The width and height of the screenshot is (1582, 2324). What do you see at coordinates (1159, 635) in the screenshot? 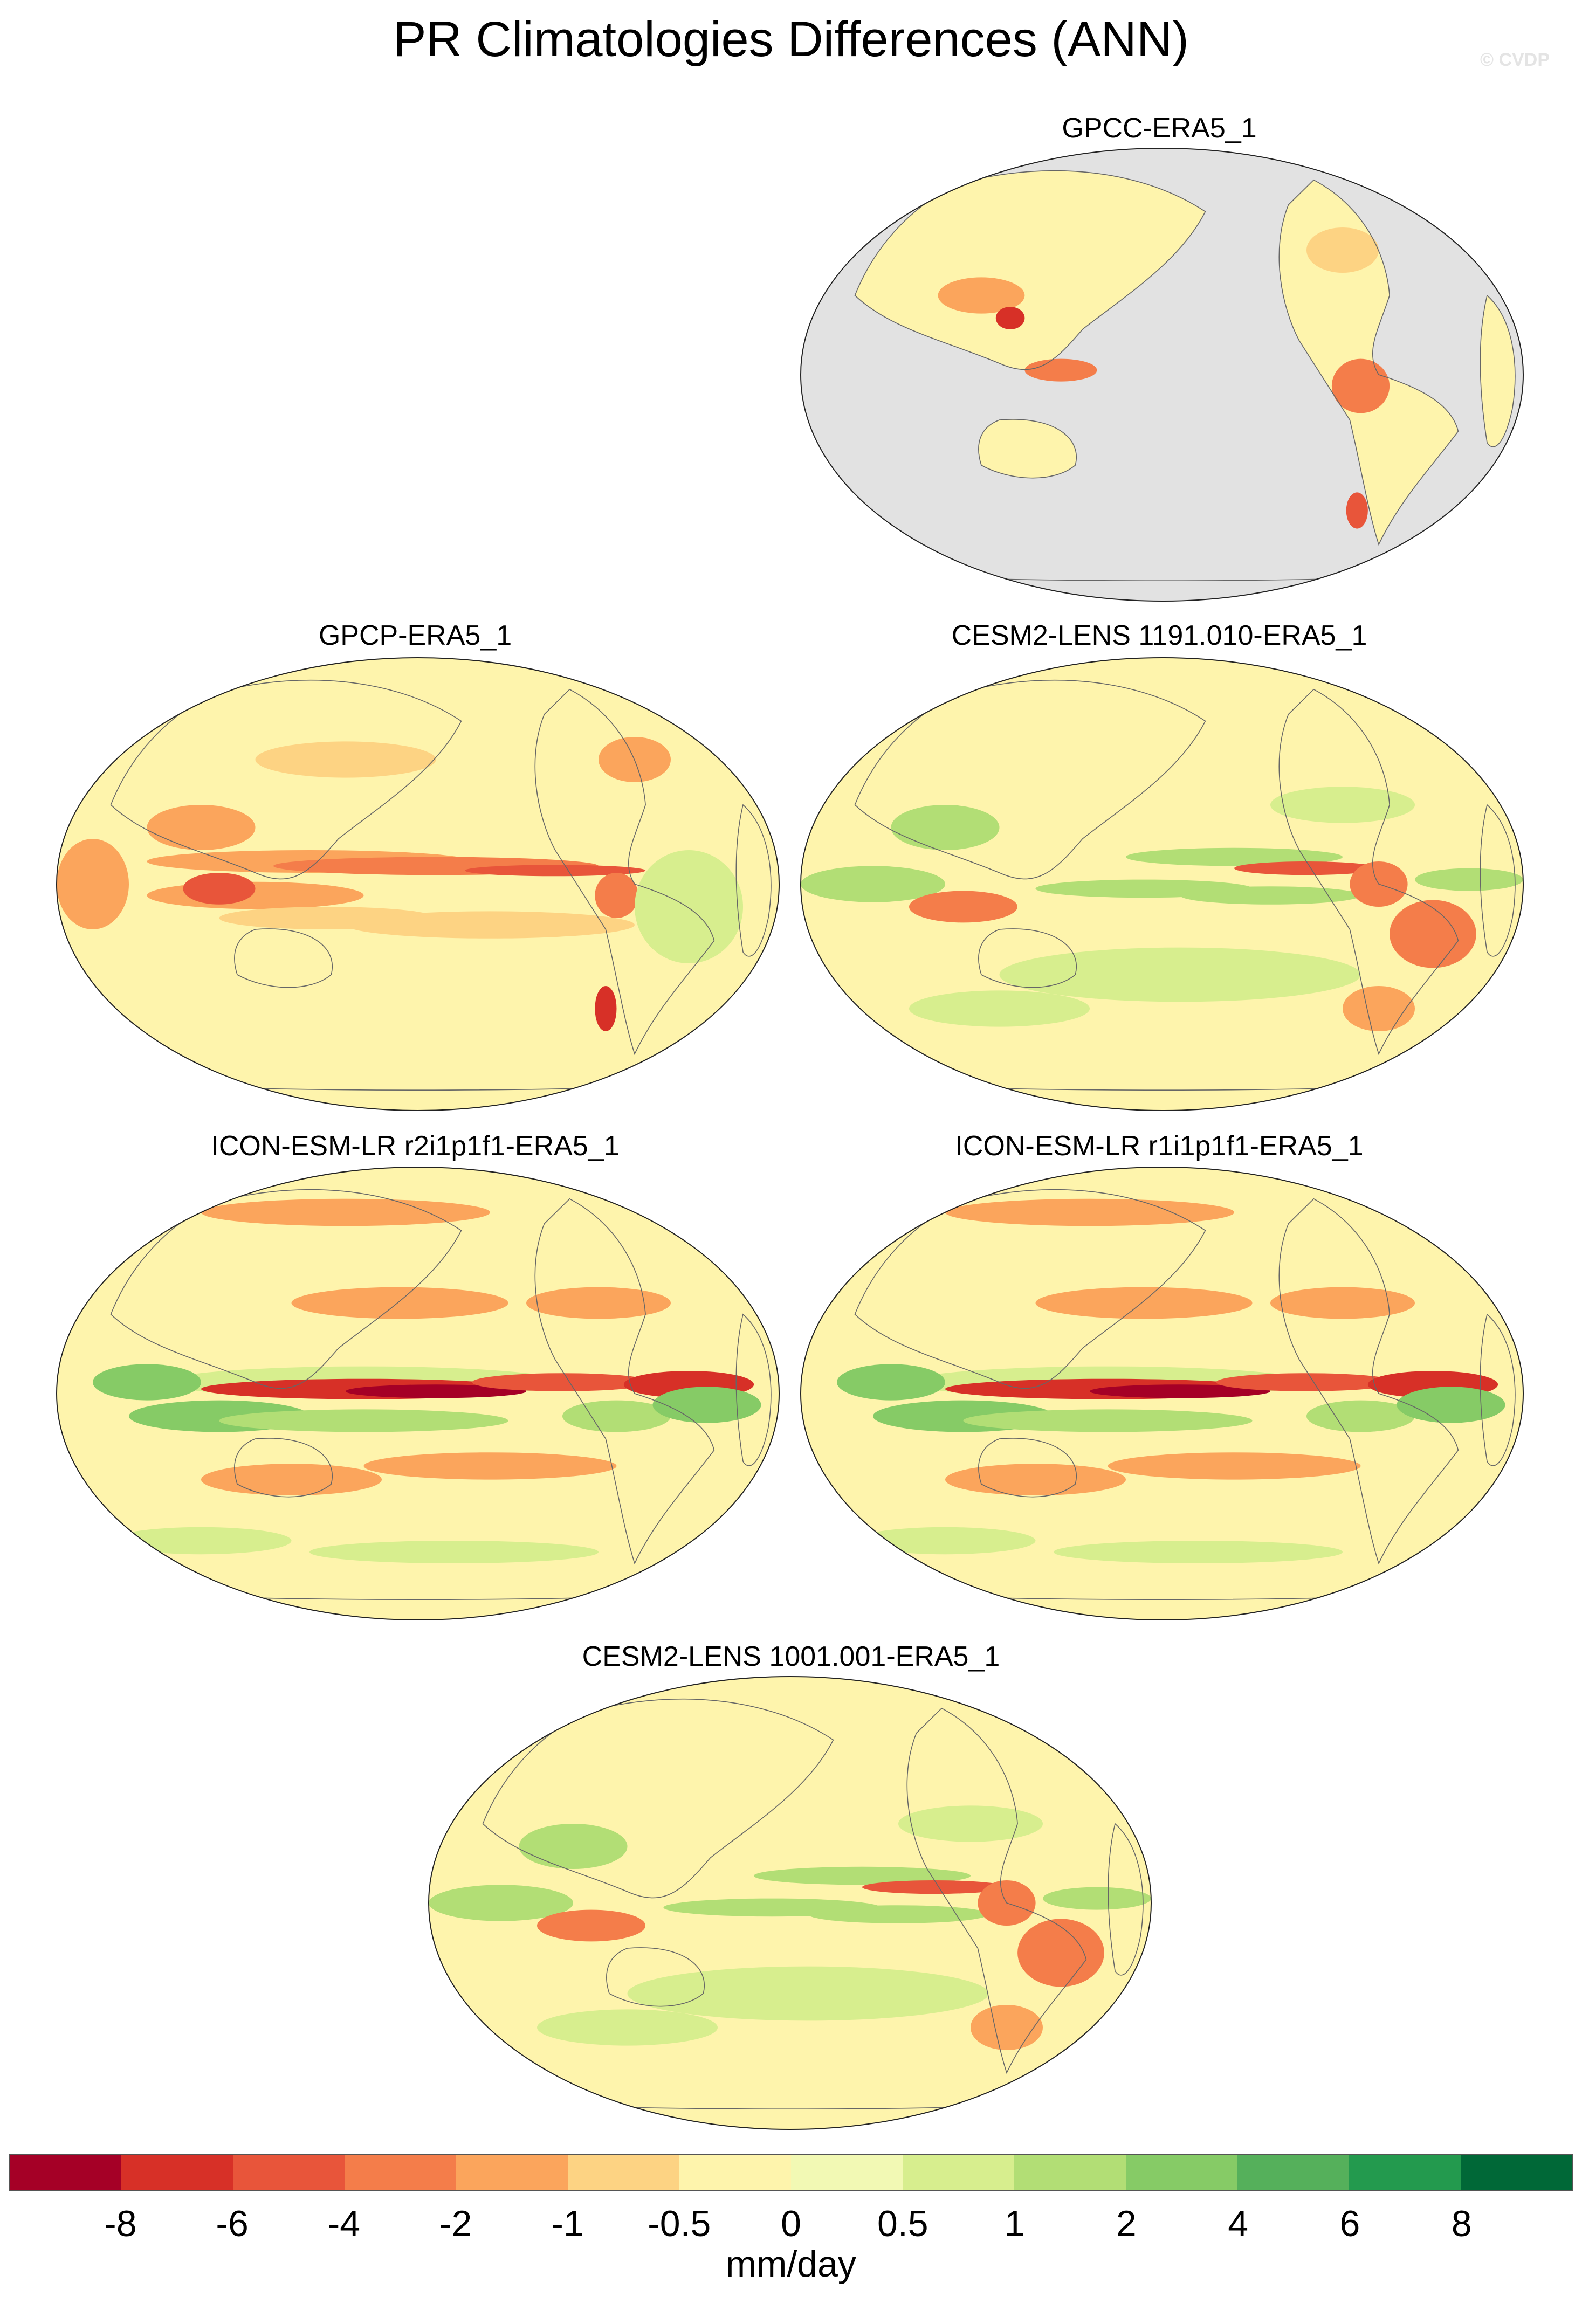
I see `panel-title-cesm-1191: CESM2-LENS 1191.010-ERA5_1` at bounding box center [1159, 635].